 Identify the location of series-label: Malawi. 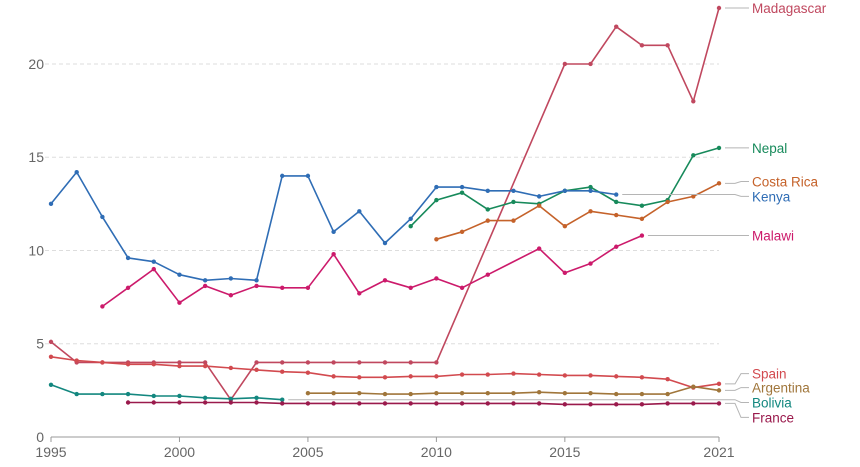
(773, 236).